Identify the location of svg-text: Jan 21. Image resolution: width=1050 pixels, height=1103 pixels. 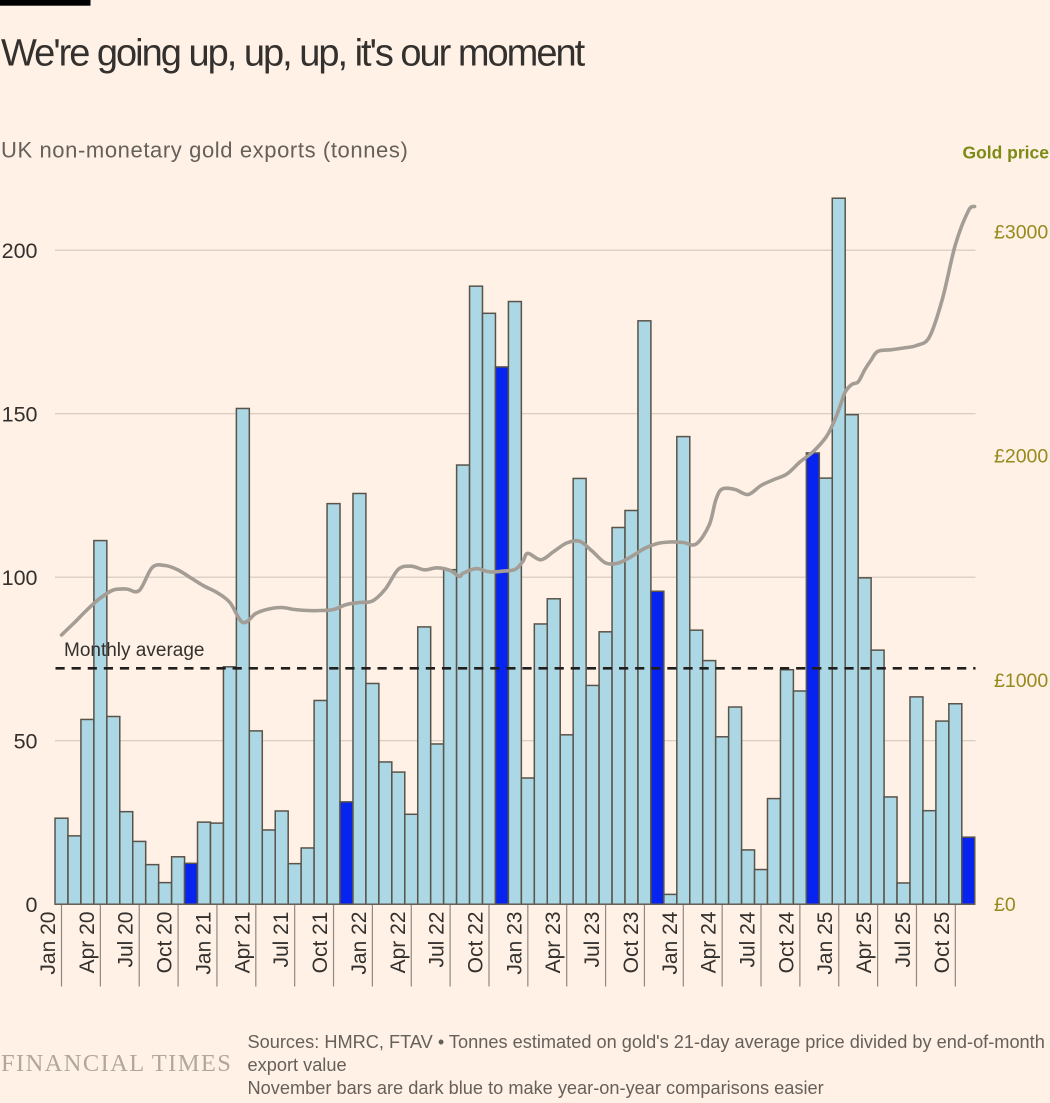
(203, 943).